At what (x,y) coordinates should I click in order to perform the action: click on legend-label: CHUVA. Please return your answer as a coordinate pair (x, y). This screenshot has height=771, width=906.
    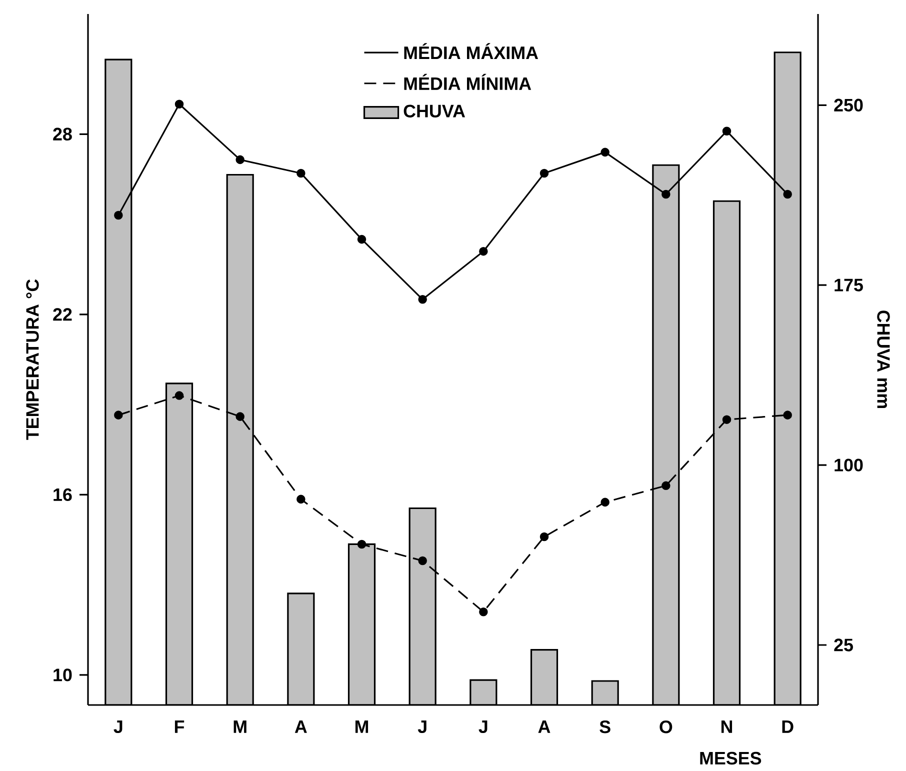
    Looking at the image, I should click on (435, 111).